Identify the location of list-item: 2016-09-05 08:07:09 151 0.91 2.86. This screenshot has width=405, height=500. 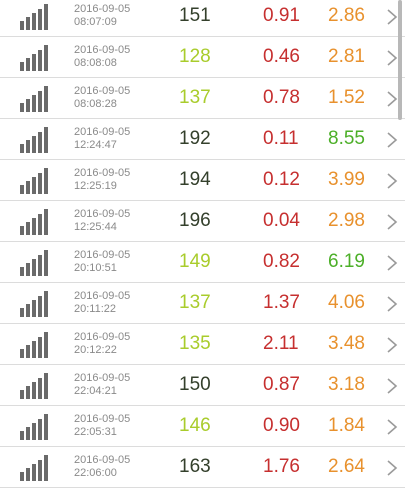
(202, 18).